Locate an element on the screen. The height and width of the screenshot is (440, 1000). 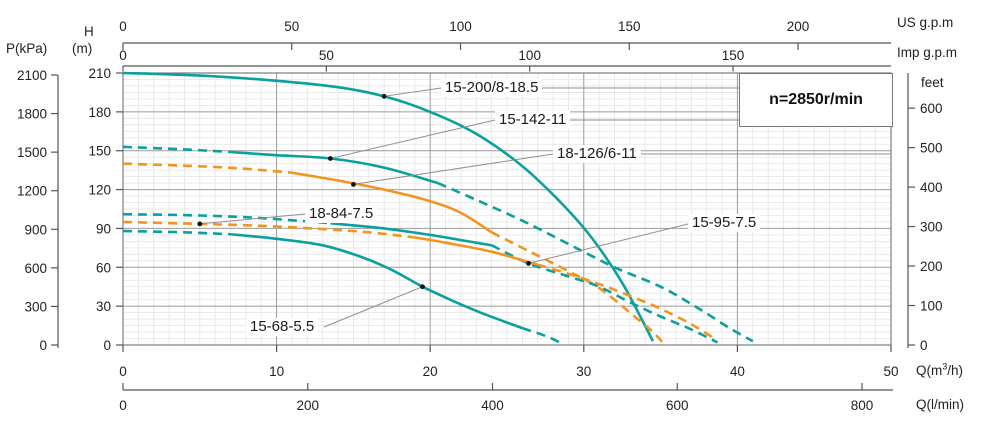
us-gpm-tick-label: 200 is located at coordinates (798, 26).